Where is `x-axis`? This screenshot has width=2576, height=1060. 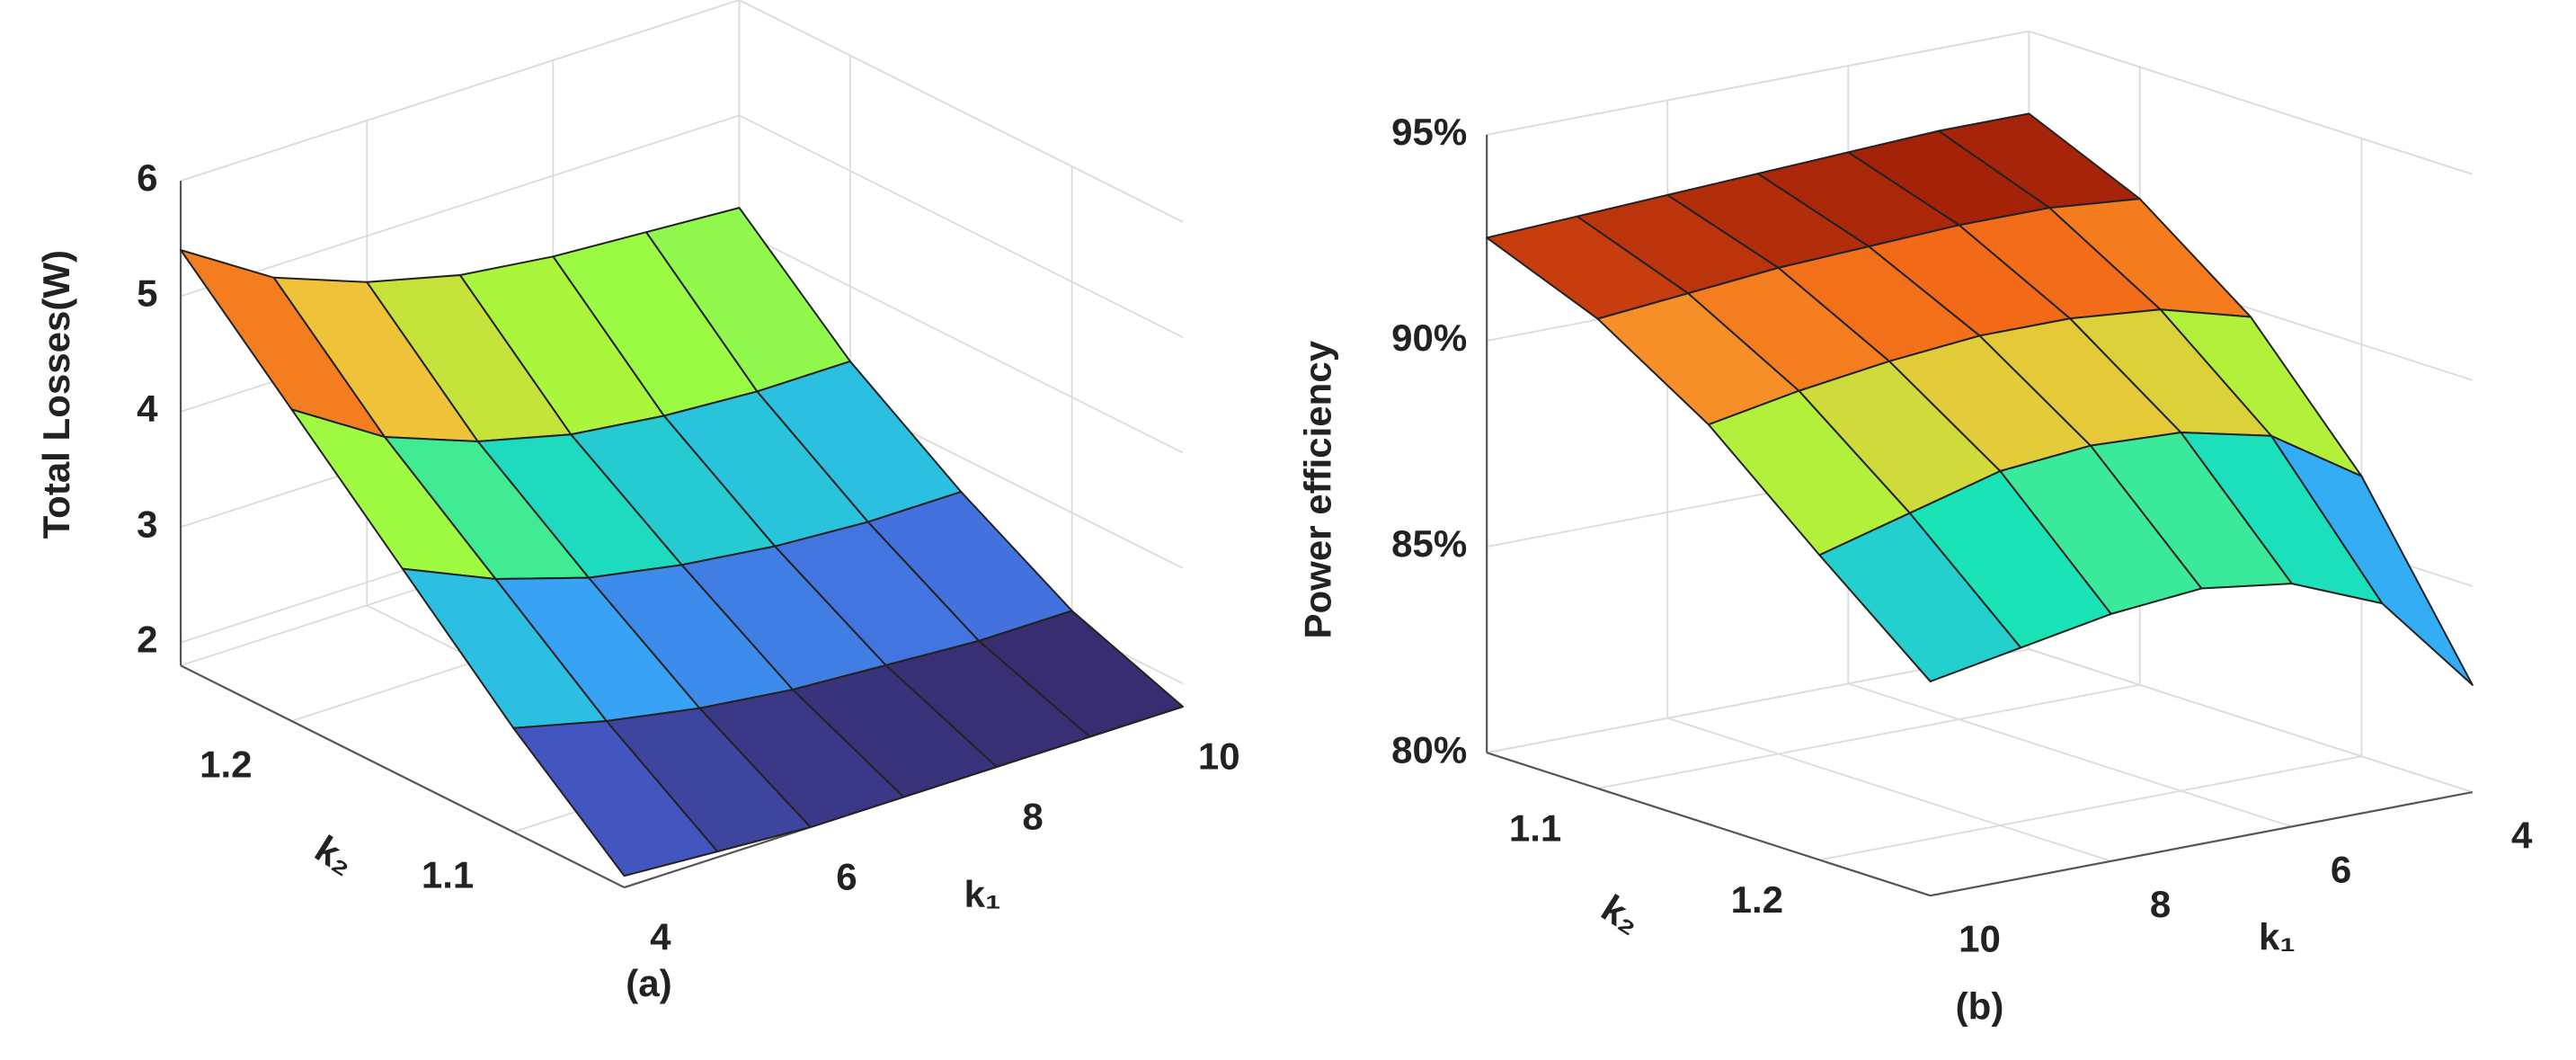 x-axis is located at coordinates (2202, 843).